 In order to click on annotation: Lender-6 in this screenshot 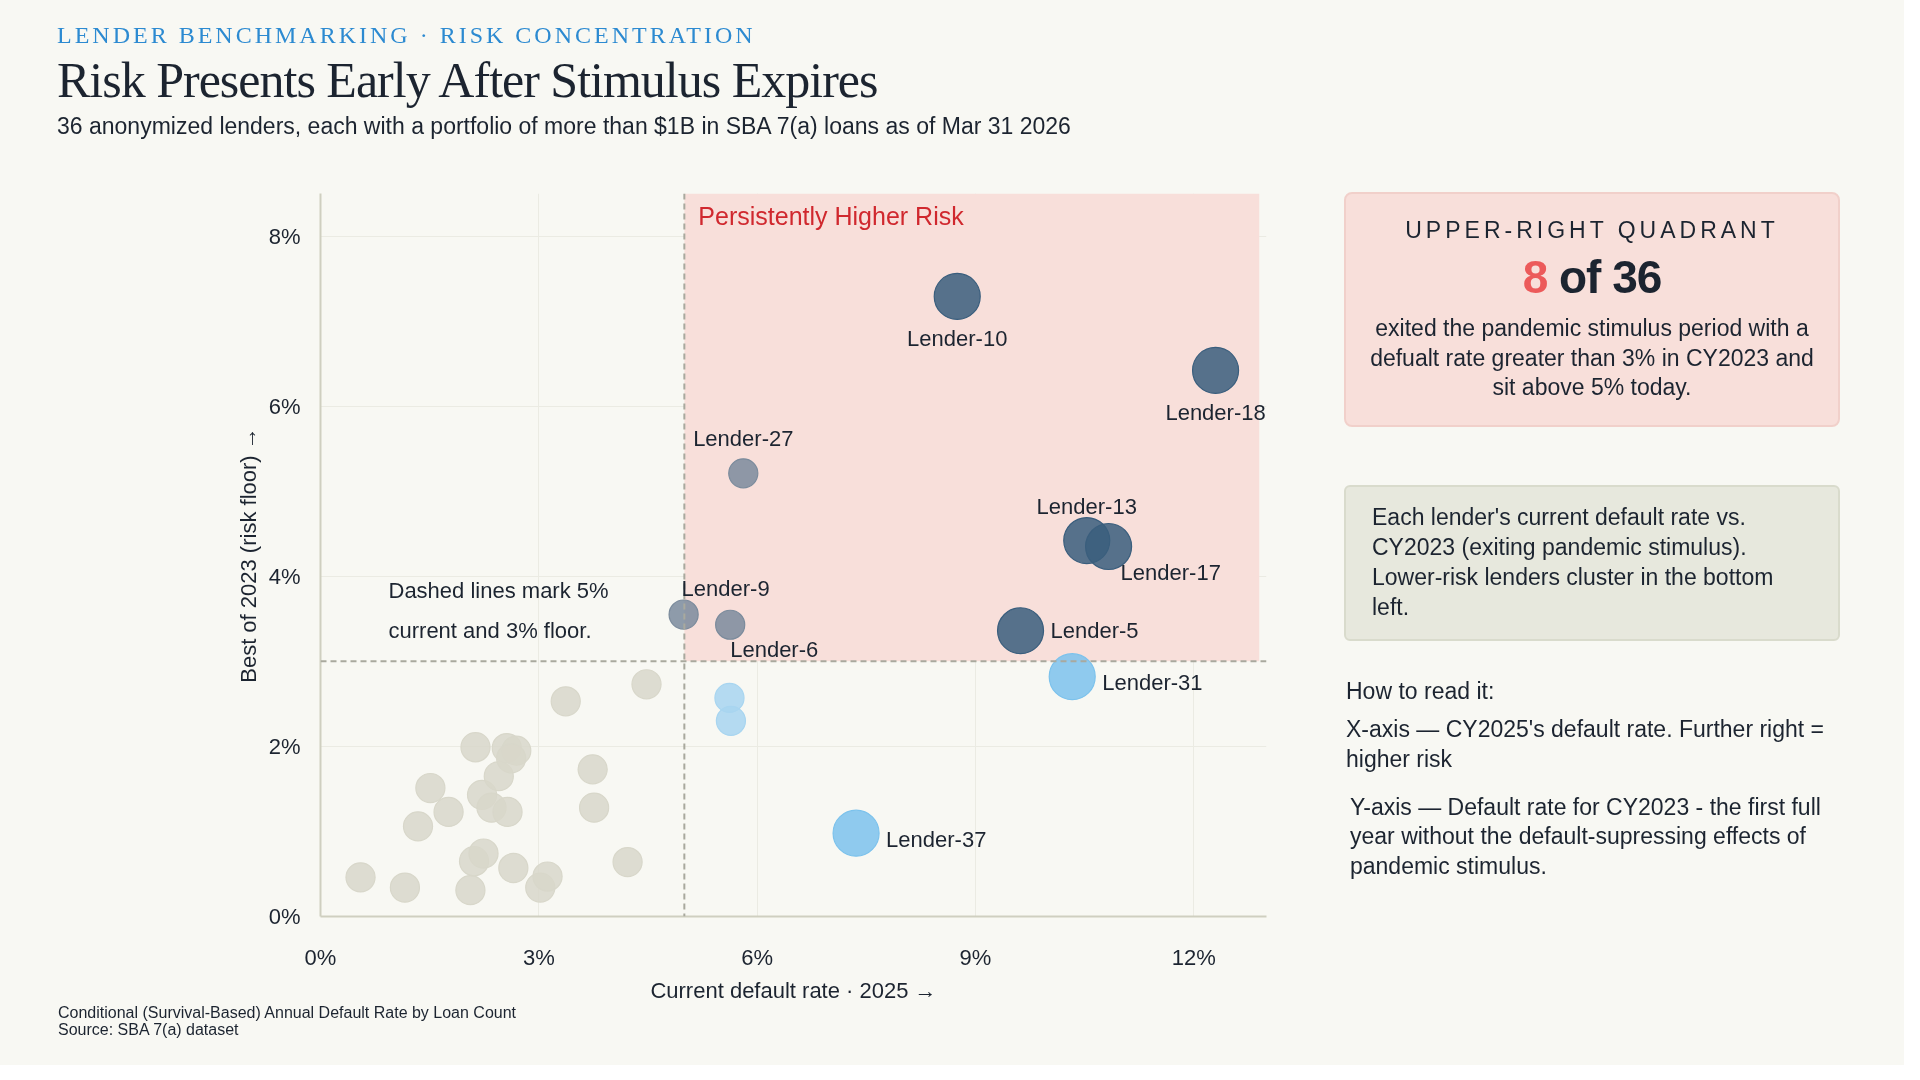, I will do `click(774, 649)`.